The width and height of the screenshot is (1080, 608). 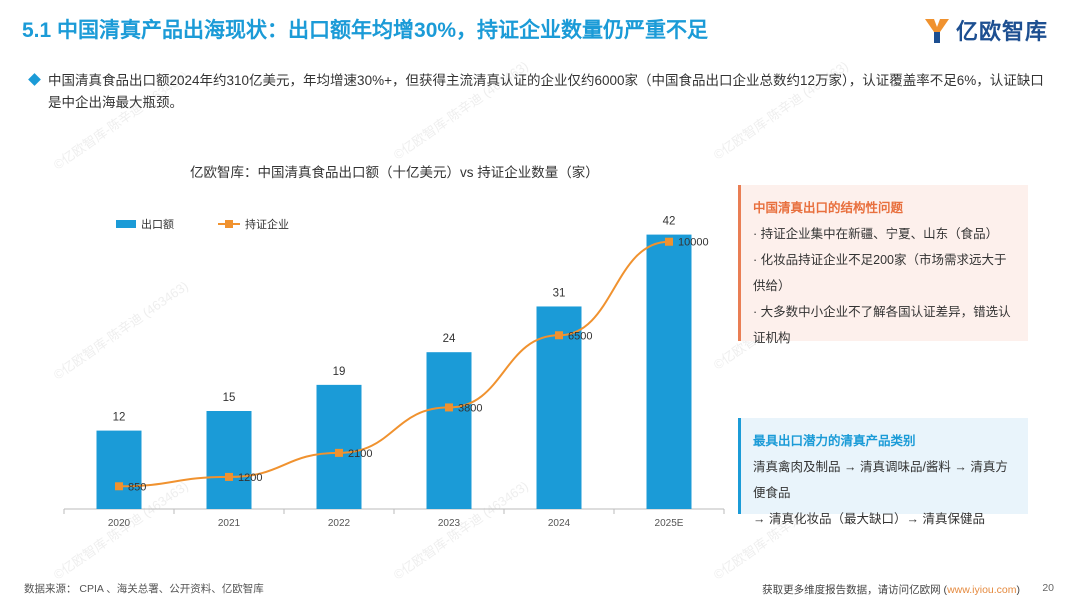 I want to click on line-value-label: 6500, so click(x=580, y=336).